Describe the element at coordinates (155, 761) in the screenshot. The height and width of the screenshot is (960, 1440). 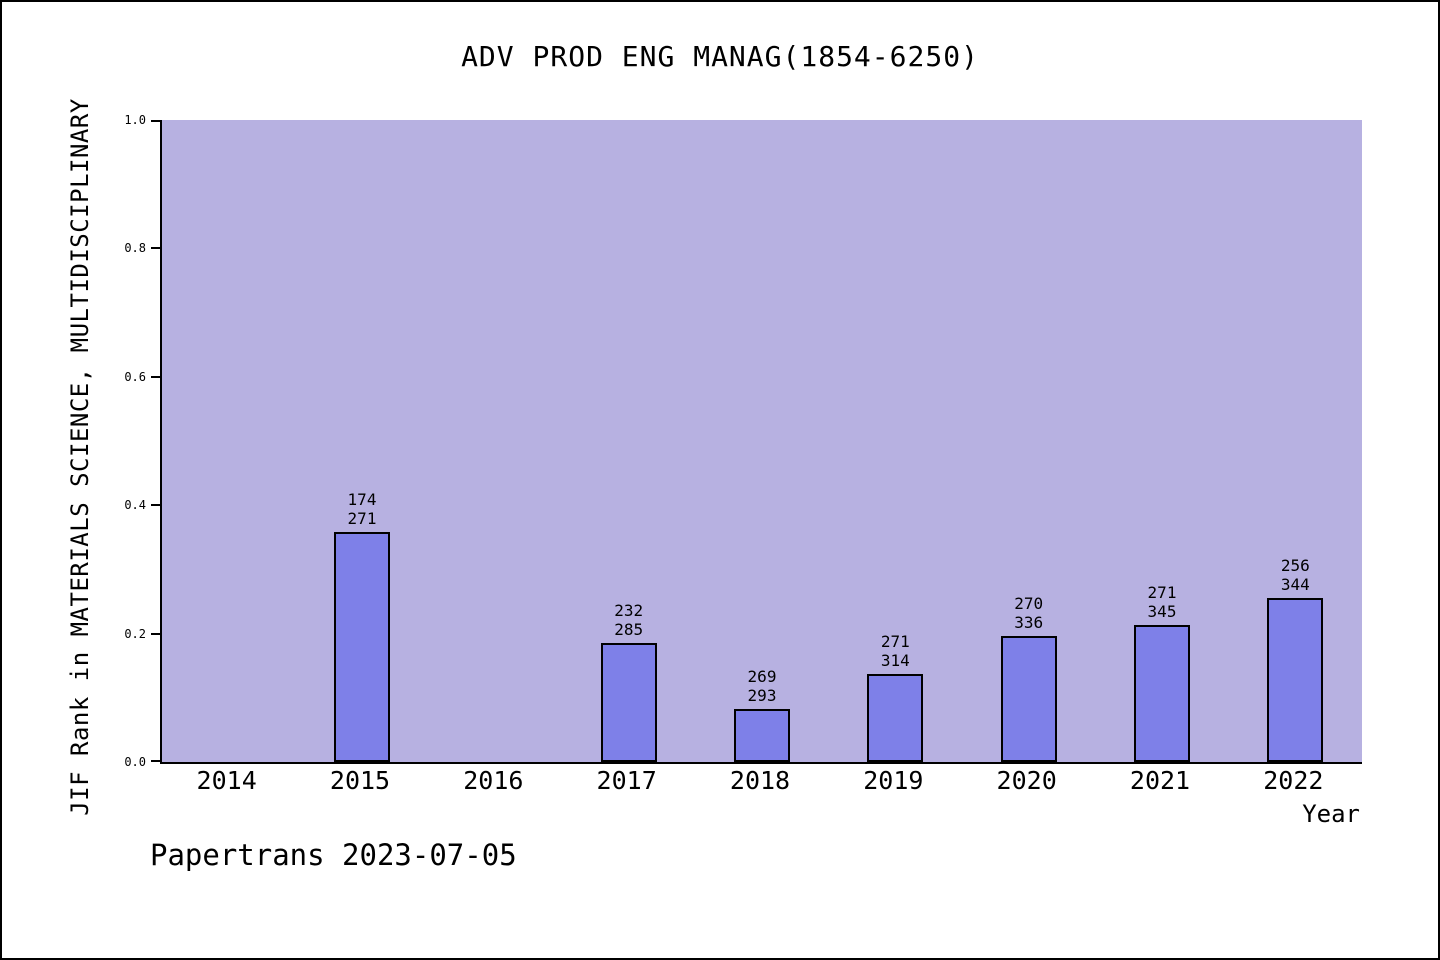
I see `y-tick-mark-0.0` at that location.